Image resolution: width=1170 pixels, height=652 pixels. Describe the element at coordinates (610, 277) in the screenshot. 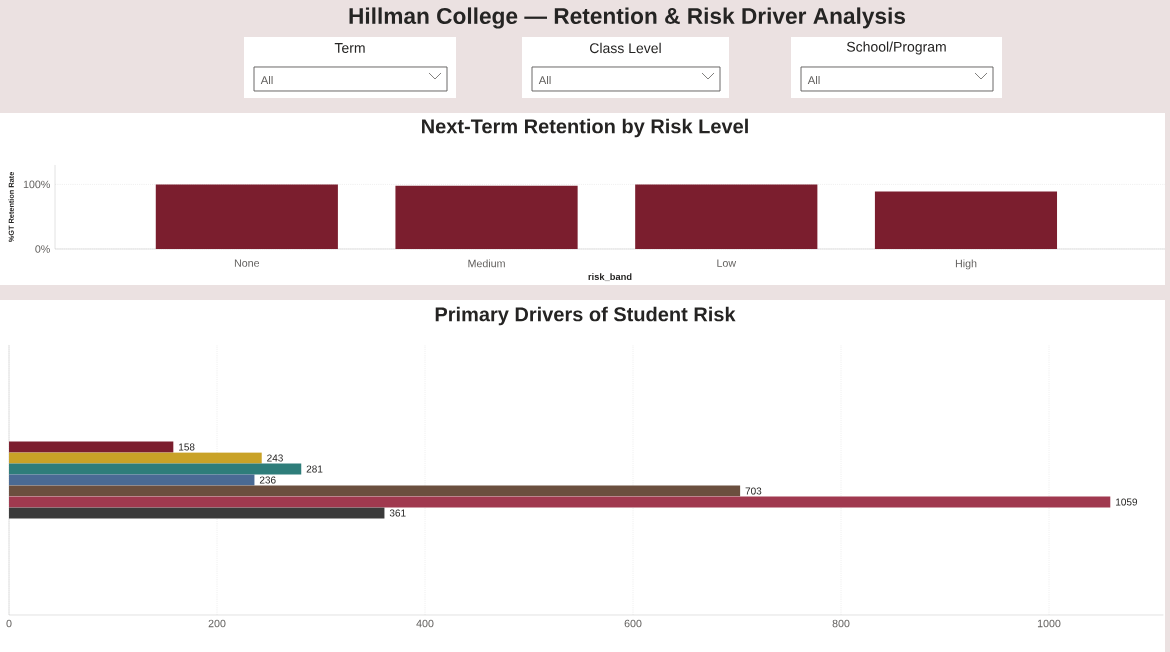

I see `x-axis-title: risk_band` at that location.